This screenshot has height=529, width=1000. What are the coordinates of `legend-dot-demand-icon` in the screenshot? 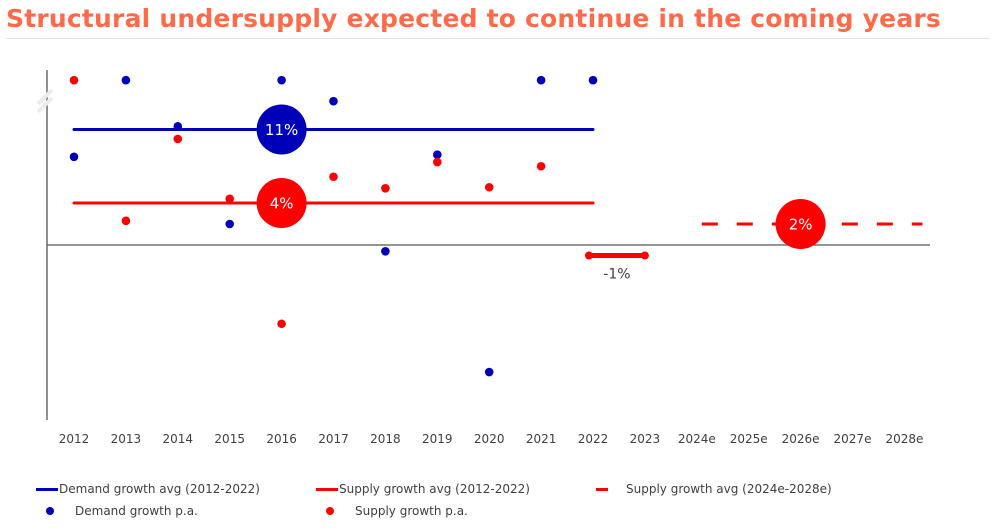 It's located at (50, 511).